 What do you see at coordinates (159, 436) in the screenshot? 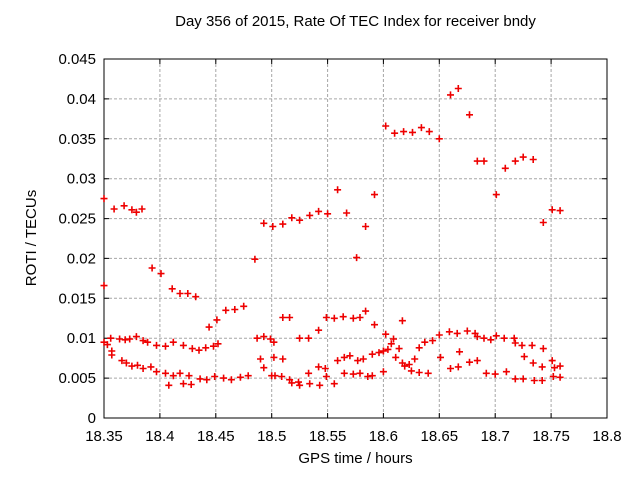
I see `x-tick-label: 18.4` at bounding box center [159, 436].